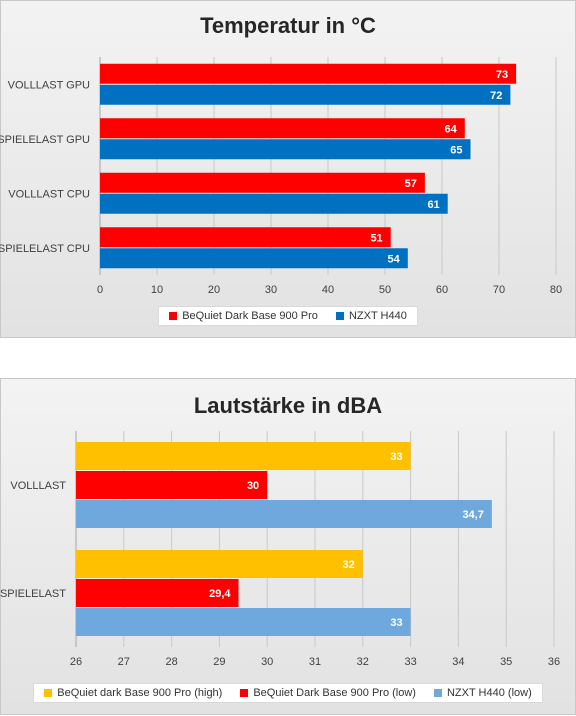 The height and width of the screenshot is (716, 576). What do you see at coordinates (157, 290) in the screenshot?
I see `x-tick-label: 10` at bounding box center [157, 290].